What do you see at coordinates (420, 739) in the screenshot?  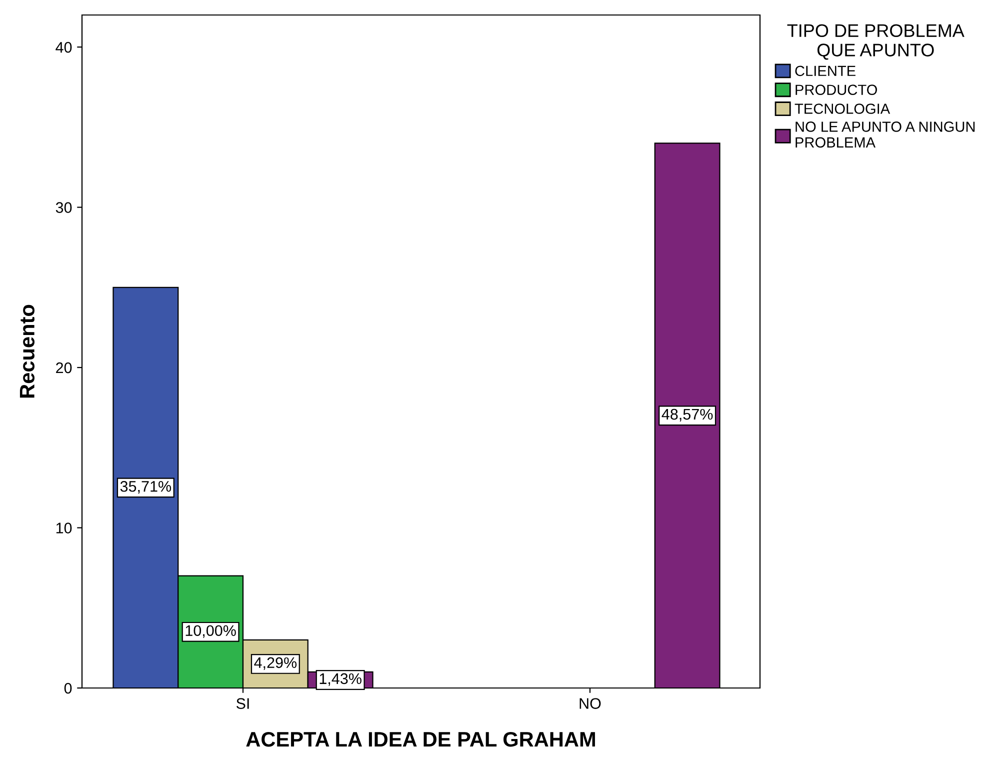 I see `x-axis-title: ACEPTA LA IDEA DE PAL GRAHAM` at bounding box center [420, 739].